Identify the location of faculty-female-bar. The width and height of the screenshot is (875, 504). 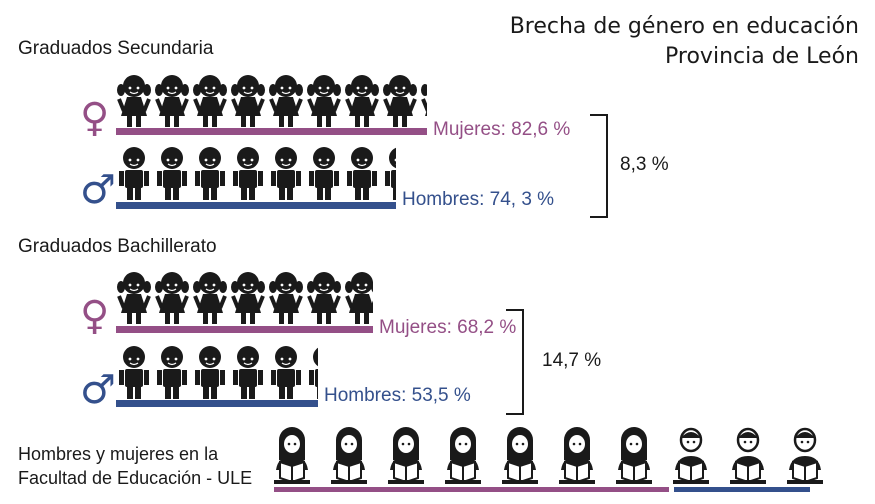
(471, 489).